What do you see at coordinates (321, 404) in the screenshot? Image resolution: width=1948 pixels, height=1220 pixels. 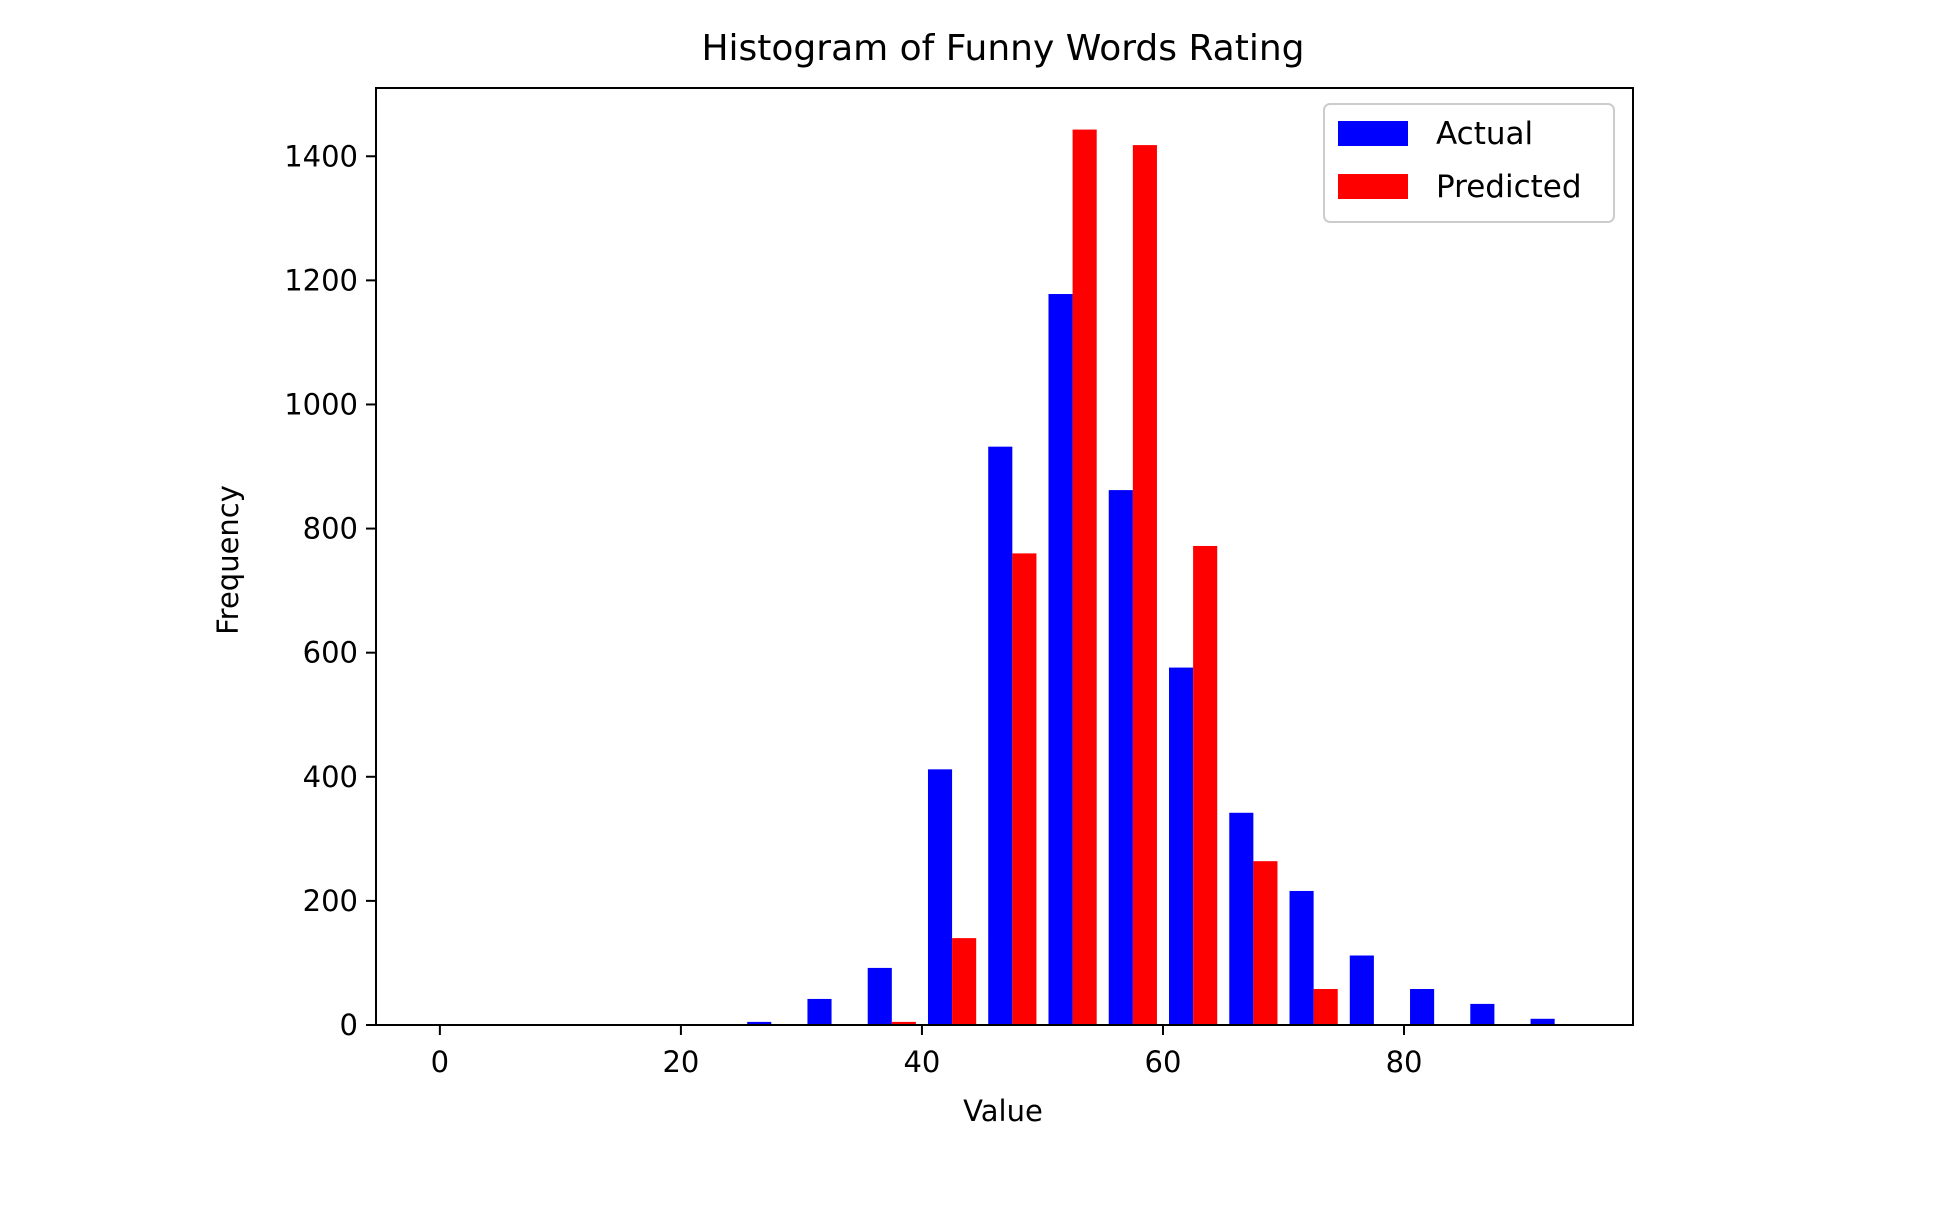 I see `y-tick-label: 1000` at bounding box center [321, 404].